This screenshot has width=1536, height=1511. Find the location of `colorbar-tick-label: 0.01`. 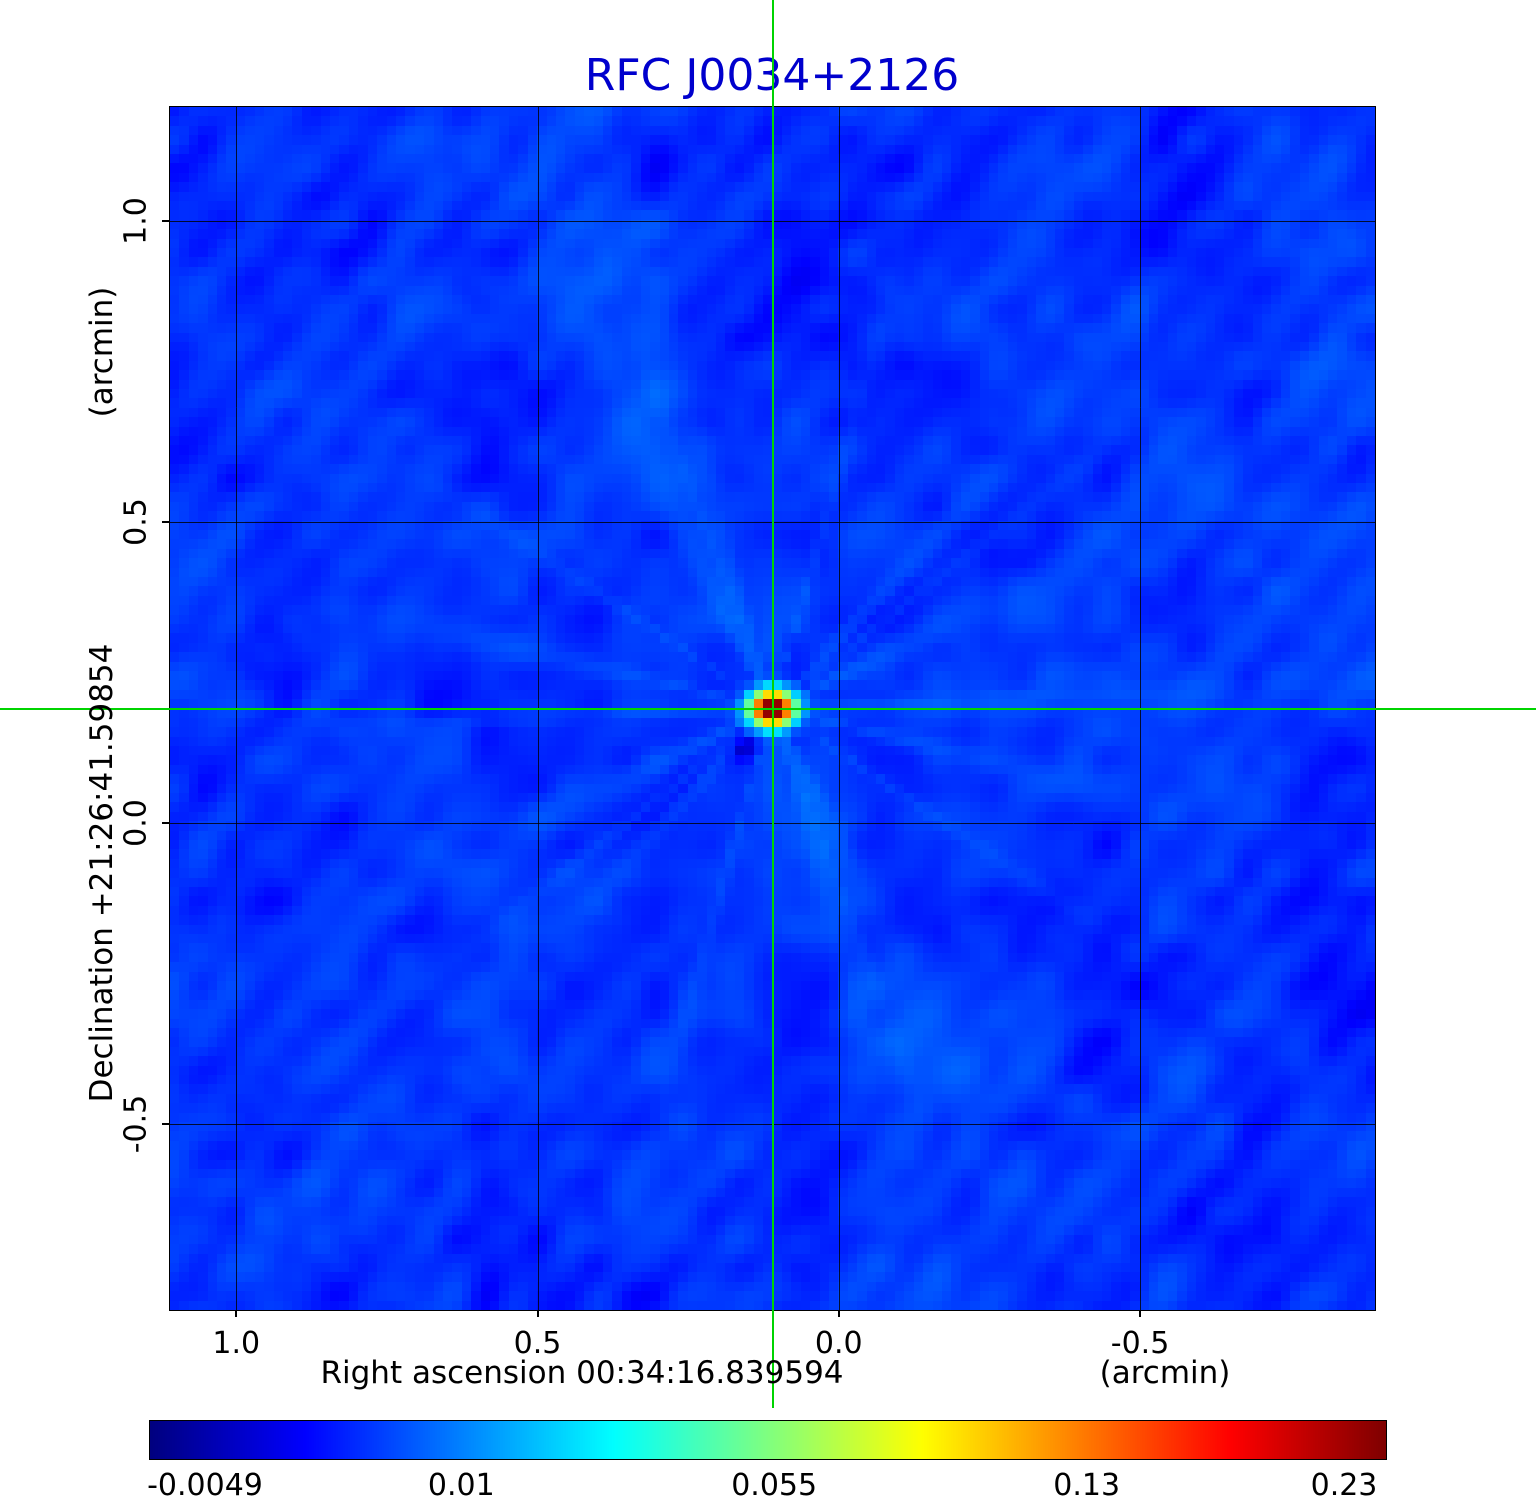

colorbar-tick-label: 0.01 is located at coordinates (461, 1485).